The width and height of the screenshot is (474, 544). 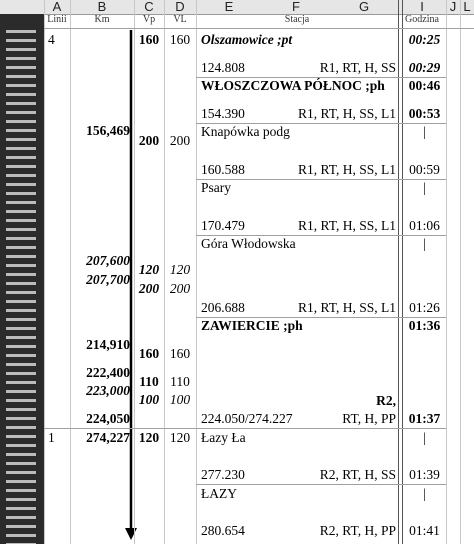 I want to click on time-departure: 01:39, so click(x=424, y=474).